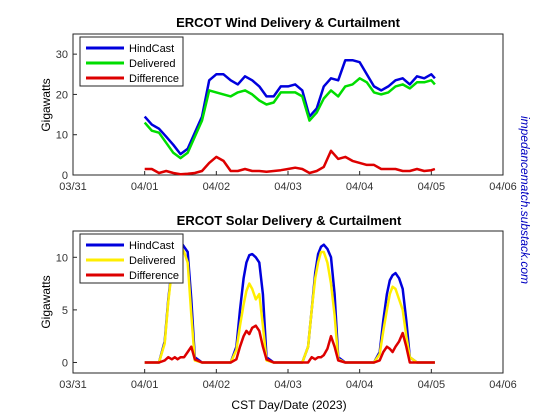  I want to click on watermark-text: impedancematch.substack.com, so click(525, 200).